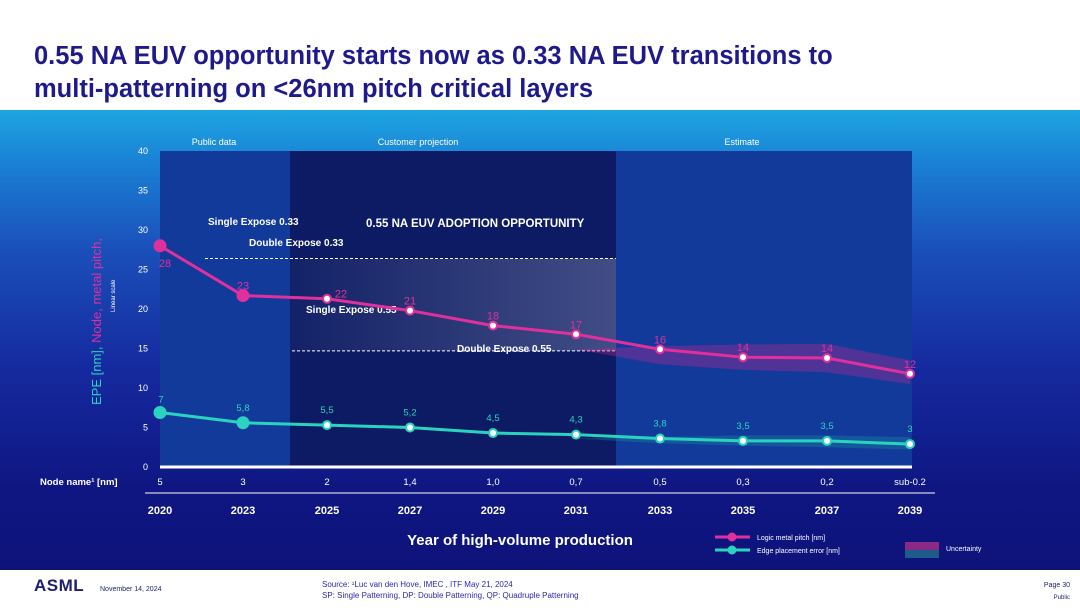  What do you see at coordinates (910, 365) in the screenshot?
I see `logic-metal-pitch-data-label: 12` at bounding box center [910, 365].